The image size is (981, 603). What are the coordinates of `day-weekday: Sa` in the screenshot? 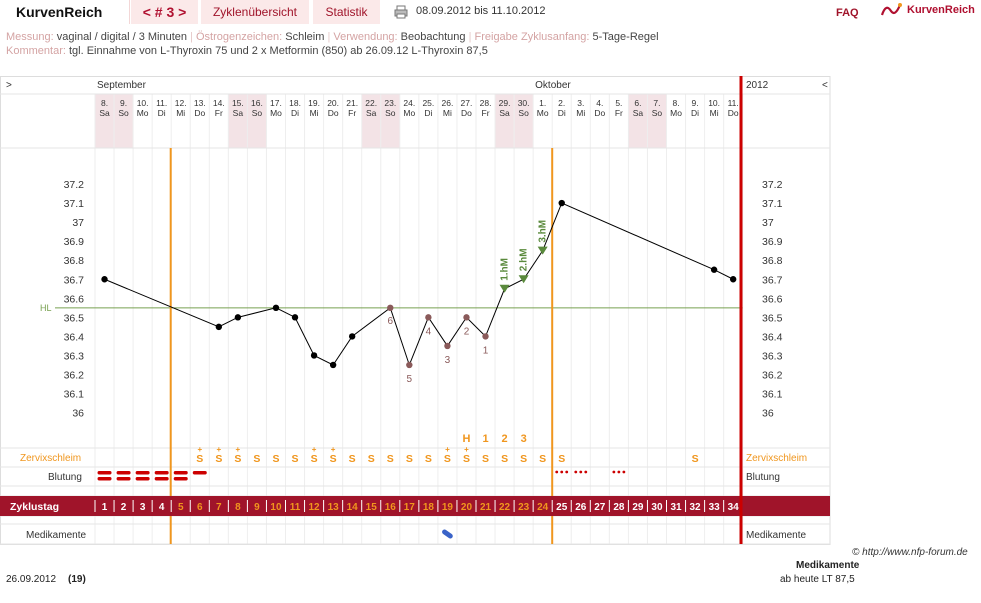 It's located at (371, 113).